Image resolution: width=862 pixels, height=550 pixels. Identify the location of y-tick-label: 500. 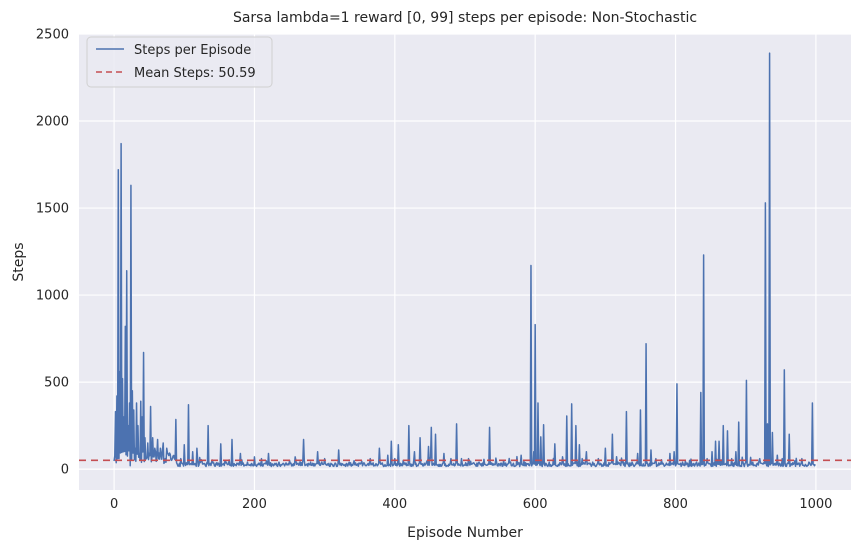
(56, 383).